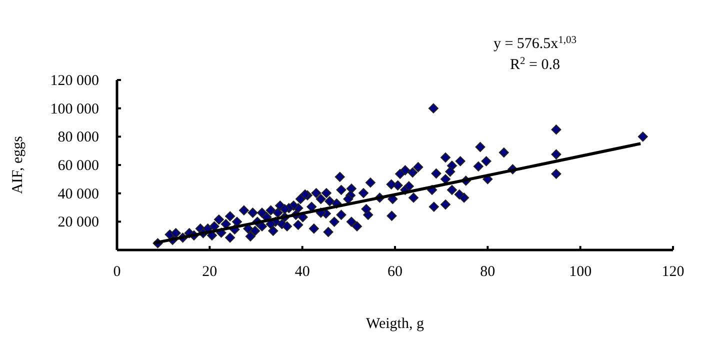 This screenshot has height=343, width=712. I want to click on x-axis-title: Weigth, g, so click(395, 324).